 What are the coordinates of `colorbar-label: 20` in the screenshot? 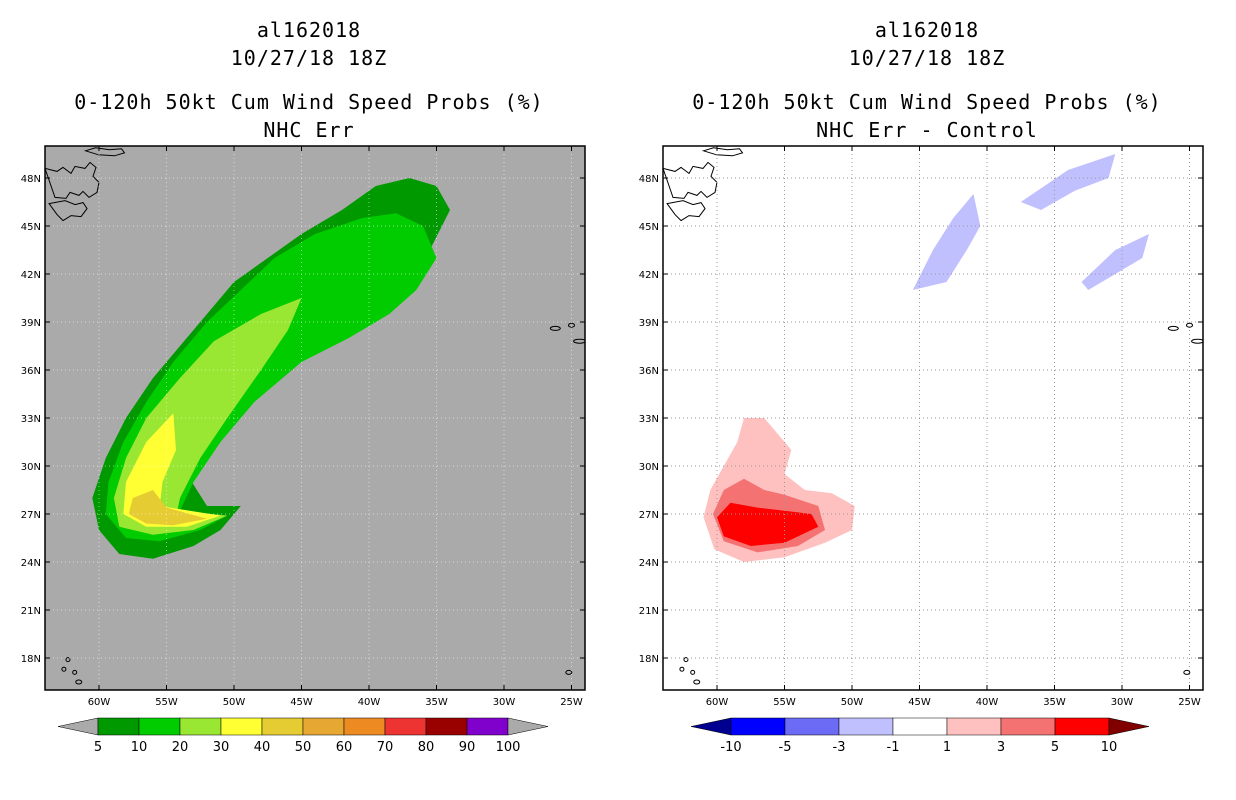 It's located at (180, 747).